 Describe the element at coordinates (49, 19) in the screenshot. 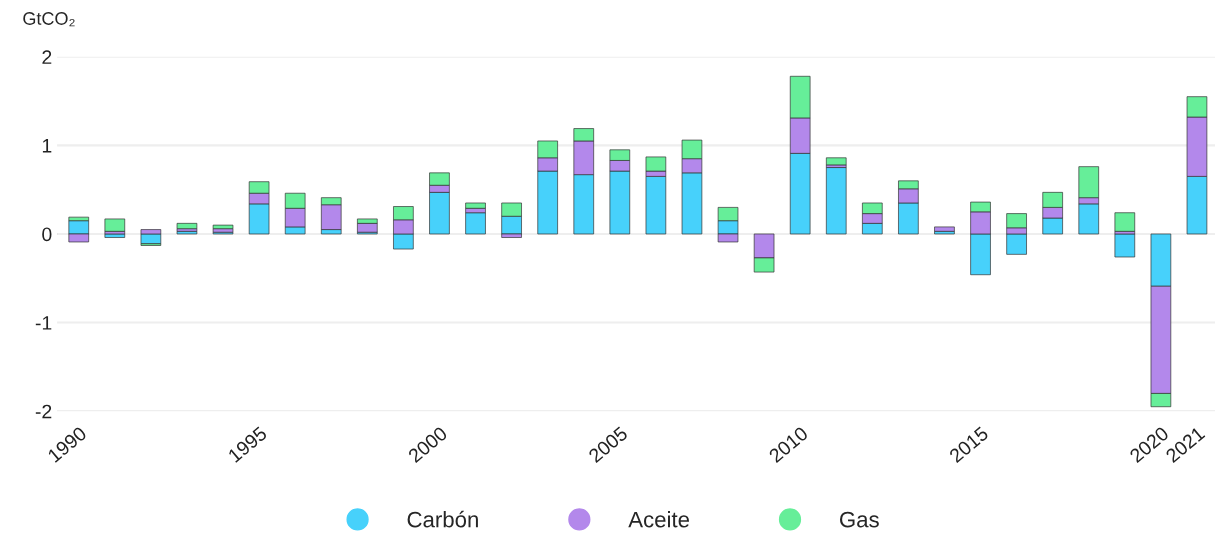

I see `y-axis-title: GtCO₂` at that location.